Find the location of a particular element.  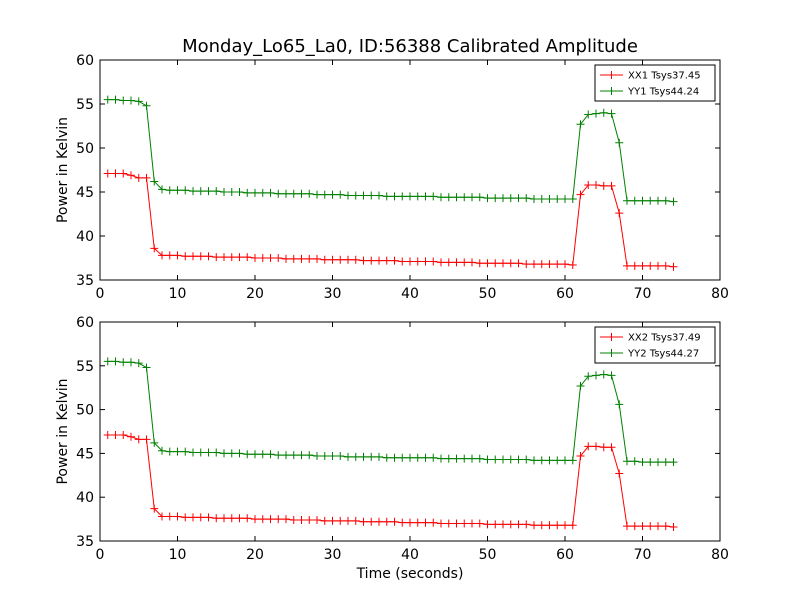

legend: XX2 Tsys37.49 YY2 Tsys44.27 is located at coordinates (655, 345).